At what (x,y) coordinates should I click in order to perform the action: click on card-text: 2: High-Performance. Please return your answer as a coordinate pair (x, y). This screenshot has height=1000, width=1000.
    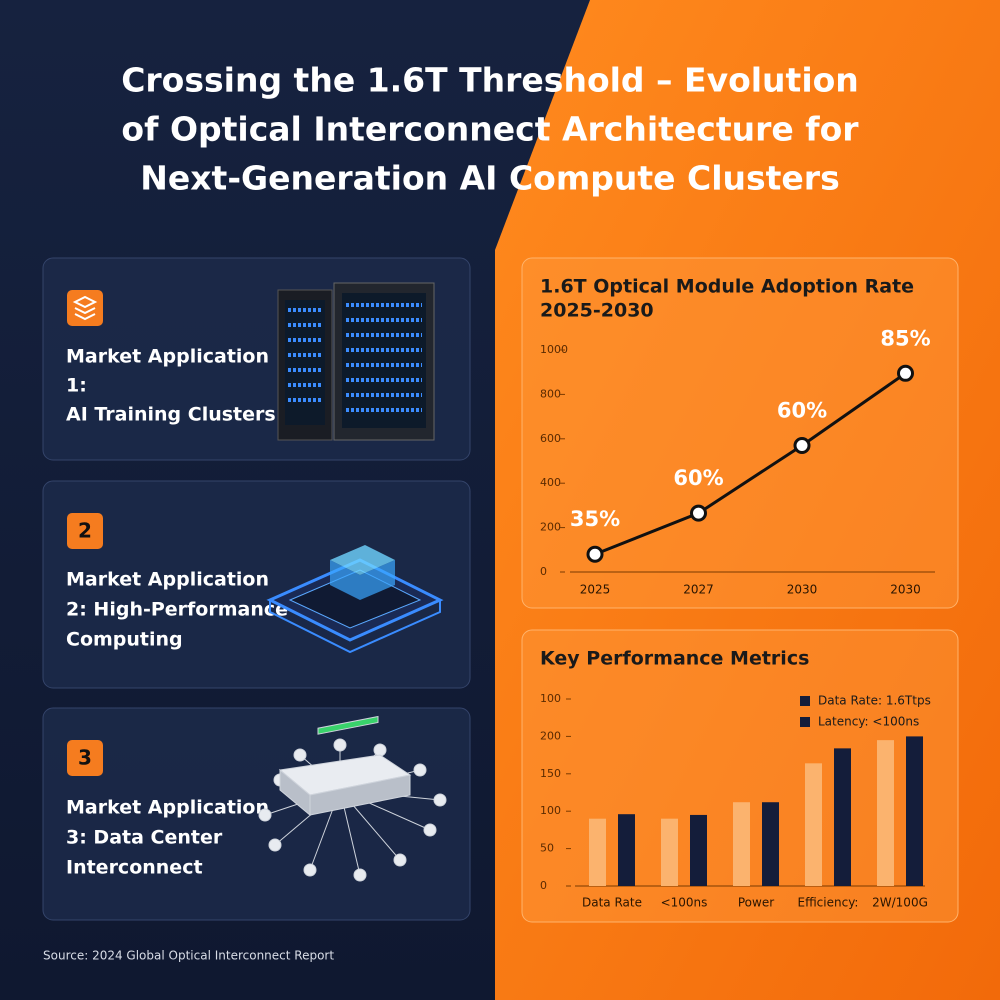
    Looking at the image, I should click on (177, 610).